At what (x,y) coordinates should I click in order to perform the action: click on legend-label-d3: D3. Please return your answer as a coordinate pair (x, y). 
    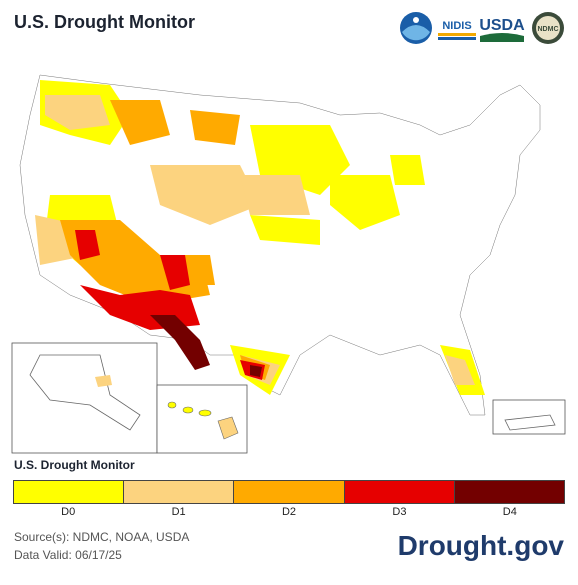
    Looking at the image, I should click on (399, 512).